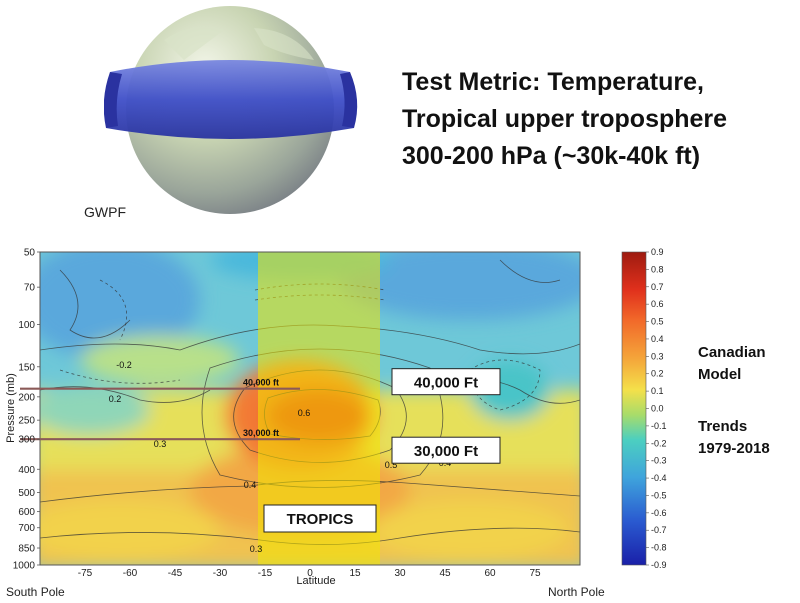 Image resolution: width=800 pixels, height=603 pixels. I want to click on y-tick-label: 50, so click(30, 253).